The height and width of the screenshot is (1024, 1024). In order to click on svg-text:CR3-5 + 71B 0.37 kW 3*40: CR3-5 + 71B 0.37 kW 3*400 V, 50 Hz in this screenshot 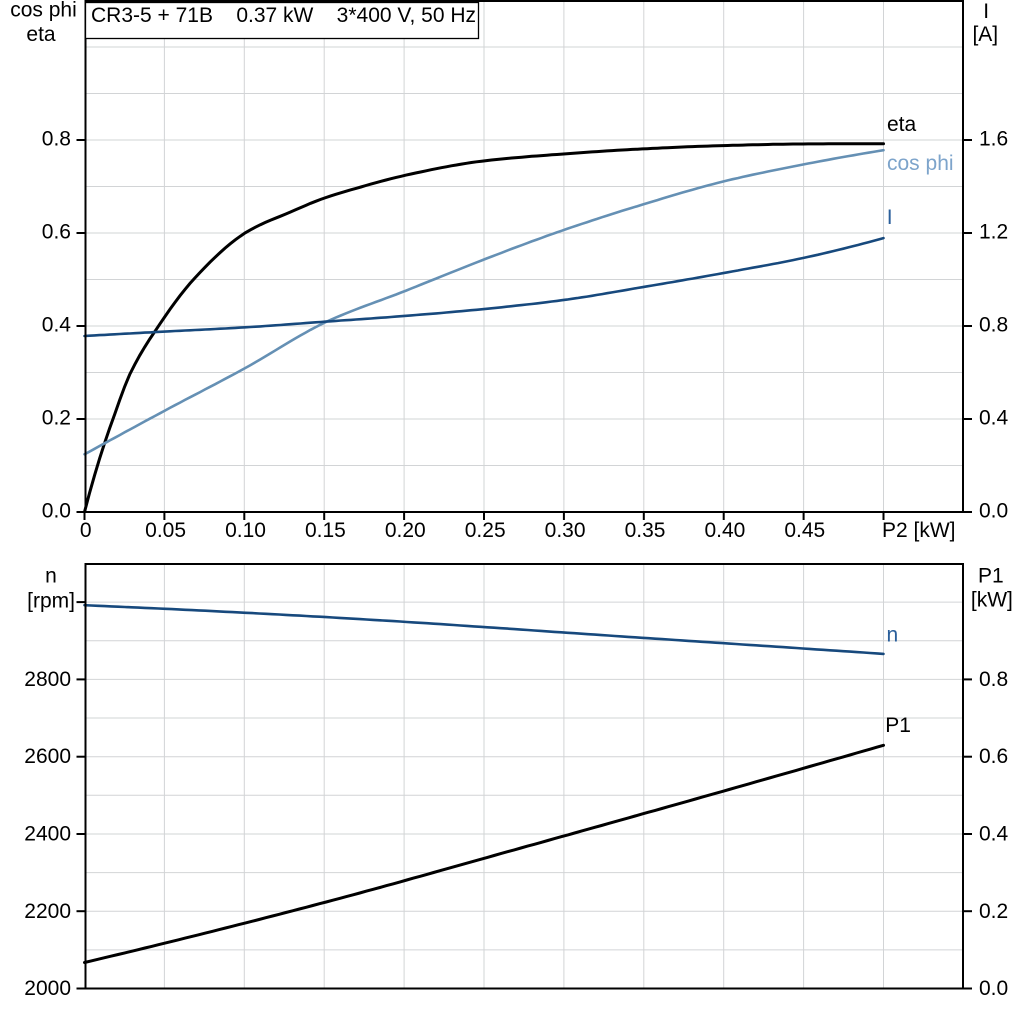, I will do `click(283, 15)`.